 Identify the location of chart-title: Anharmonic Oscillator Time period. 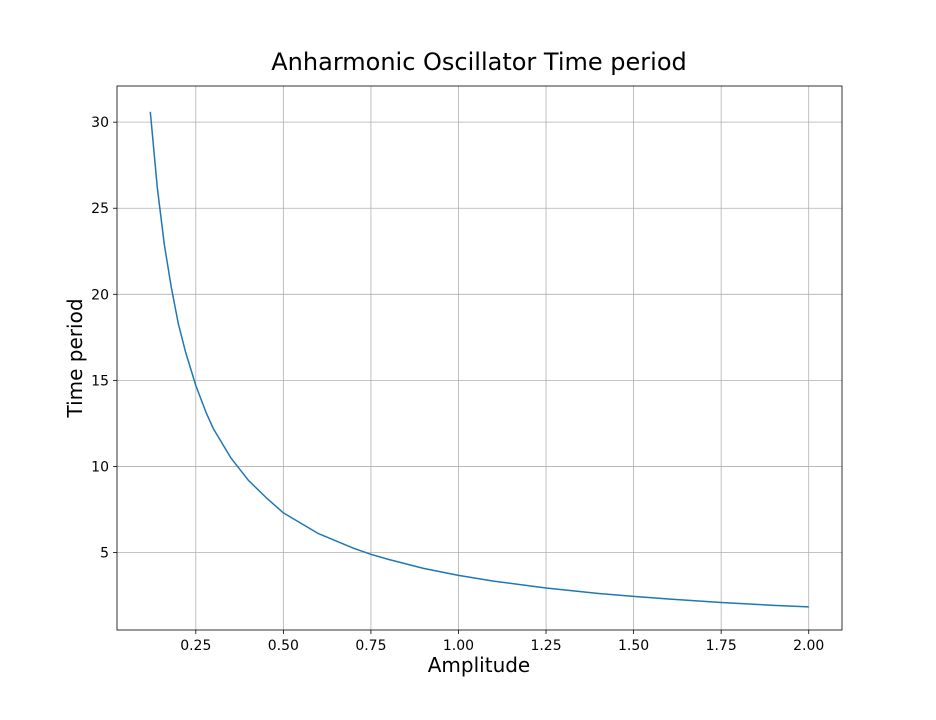
(478, 62).